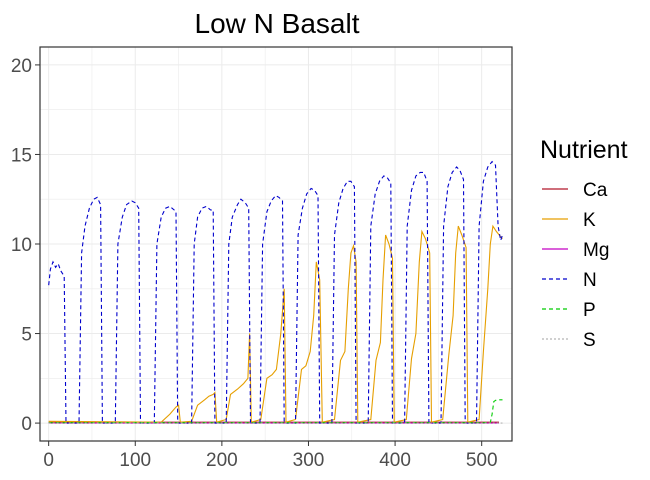  I want to click on legend-label: N, so click(590, 280).